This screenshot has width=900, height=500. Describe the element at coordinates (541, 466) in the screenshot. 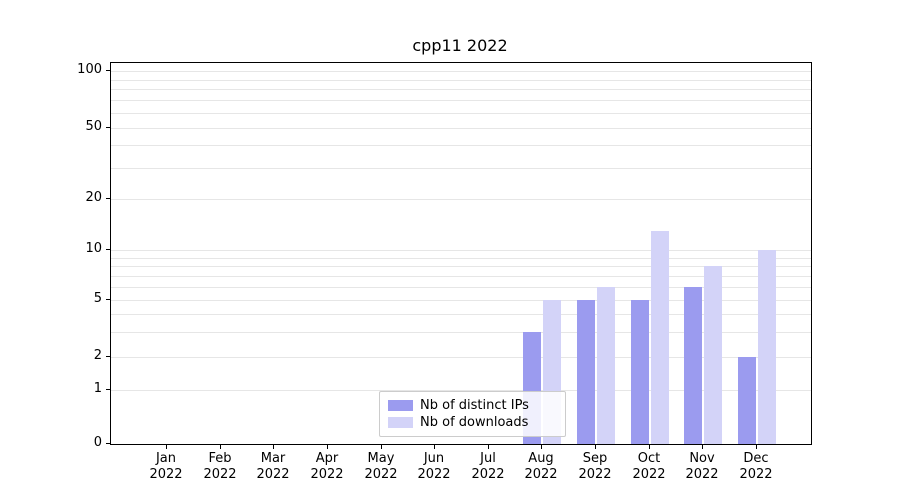

I see `x-tick-label: Aug 2022` at that location.